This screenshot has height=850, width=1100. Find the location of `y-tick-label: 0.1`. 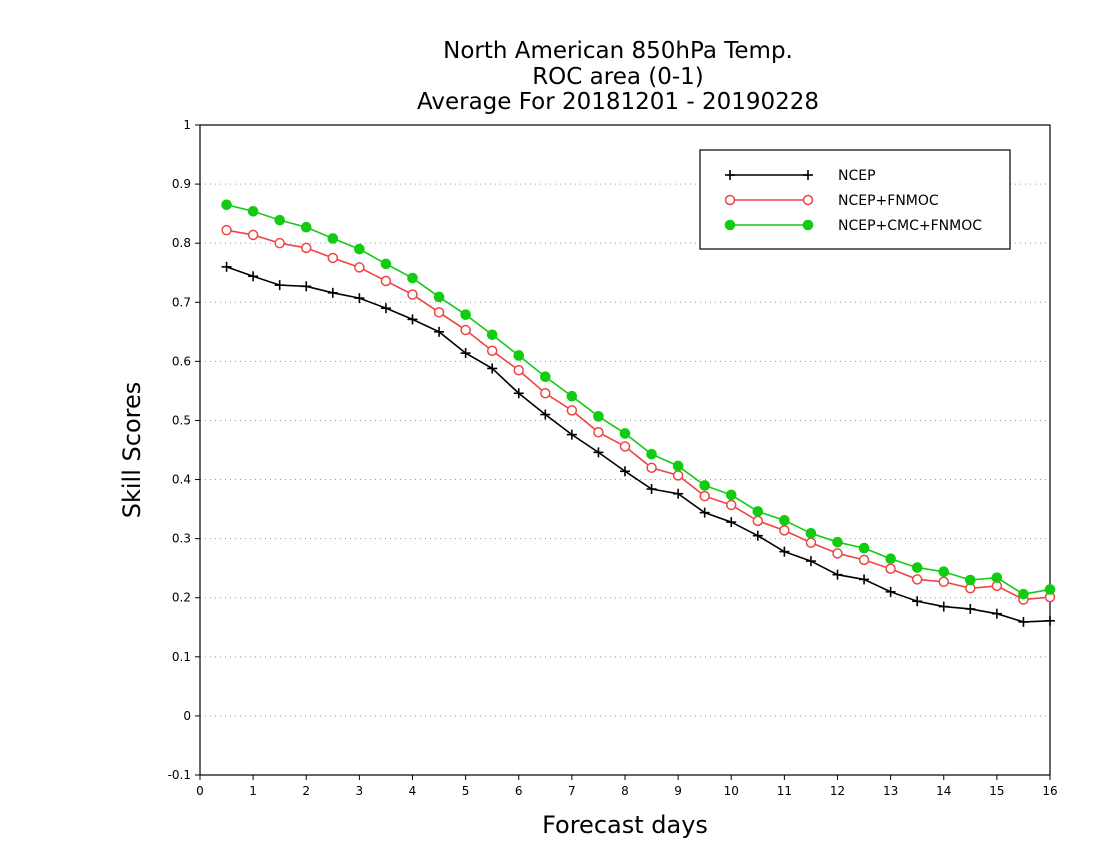

y-tick-label: 0.1 is located at coordinates (181, 657).